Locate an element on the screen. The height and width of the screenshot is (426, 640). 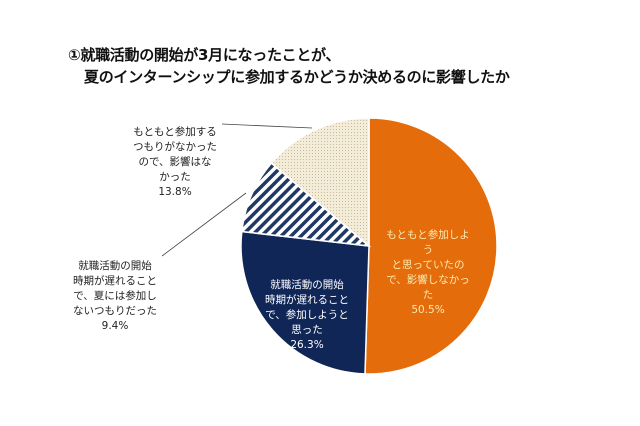
slice-label-4: もともと参加する つもりがなかった ので、影響はな かった 13.8% is located at coordinates (175, 162).